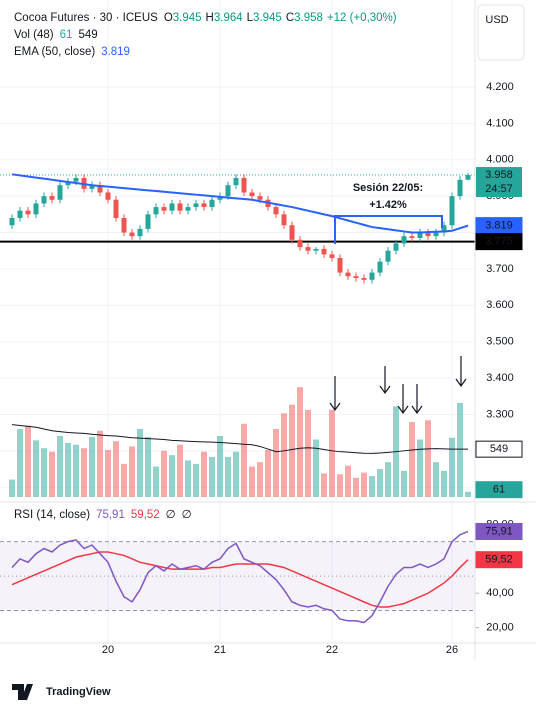 This screenshot has width=536, height=709. I want to click on rsi-ma-line, so click(240, 579).